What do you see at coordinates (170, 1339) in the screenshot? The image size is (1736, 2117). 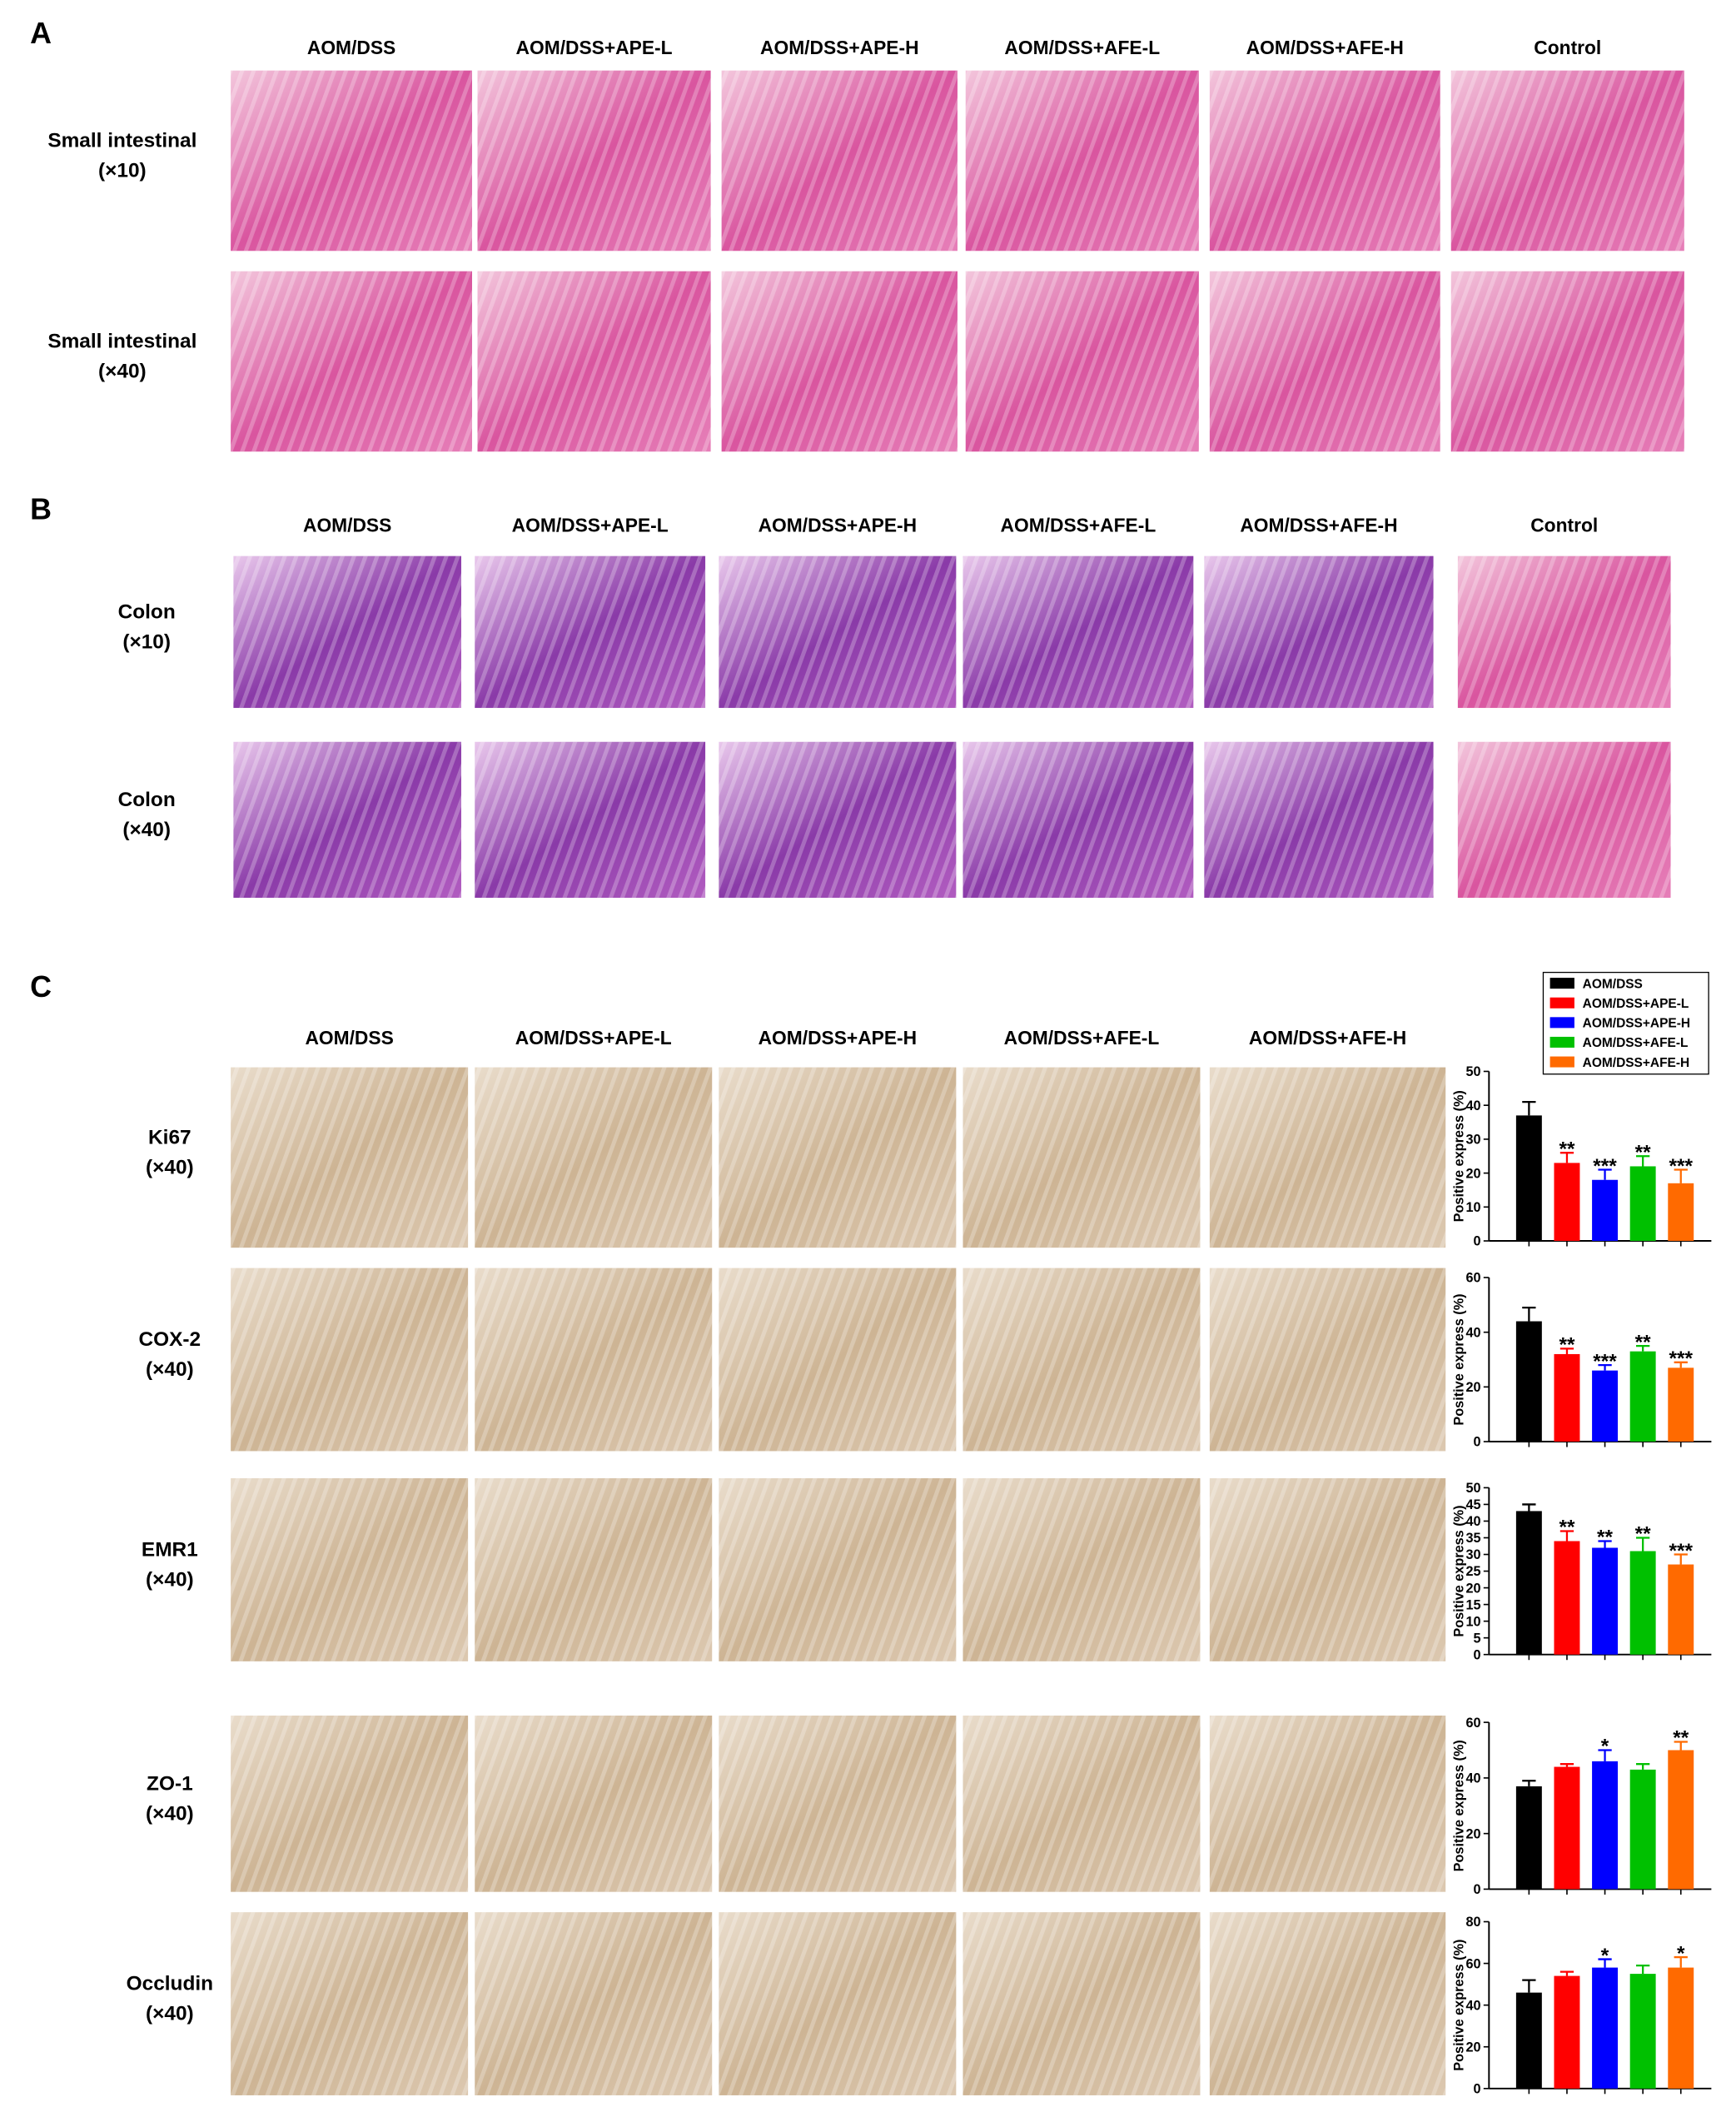 I see `row-label: COX-2` at bounding box center [170, 1339].